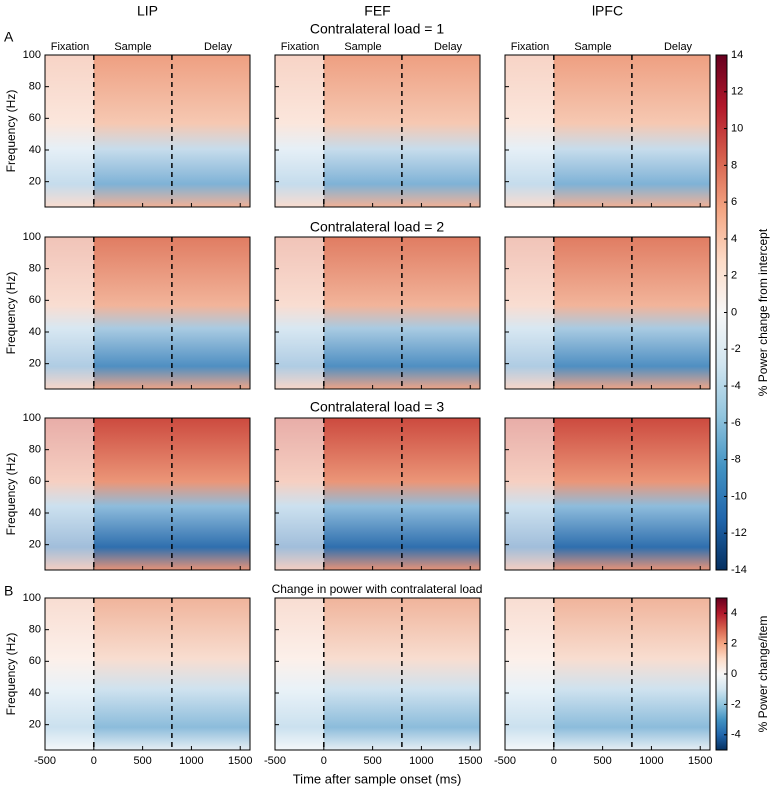 The image size is (773, 792). I want to click on colorbar-tick-label: -12, so click(739, 533).